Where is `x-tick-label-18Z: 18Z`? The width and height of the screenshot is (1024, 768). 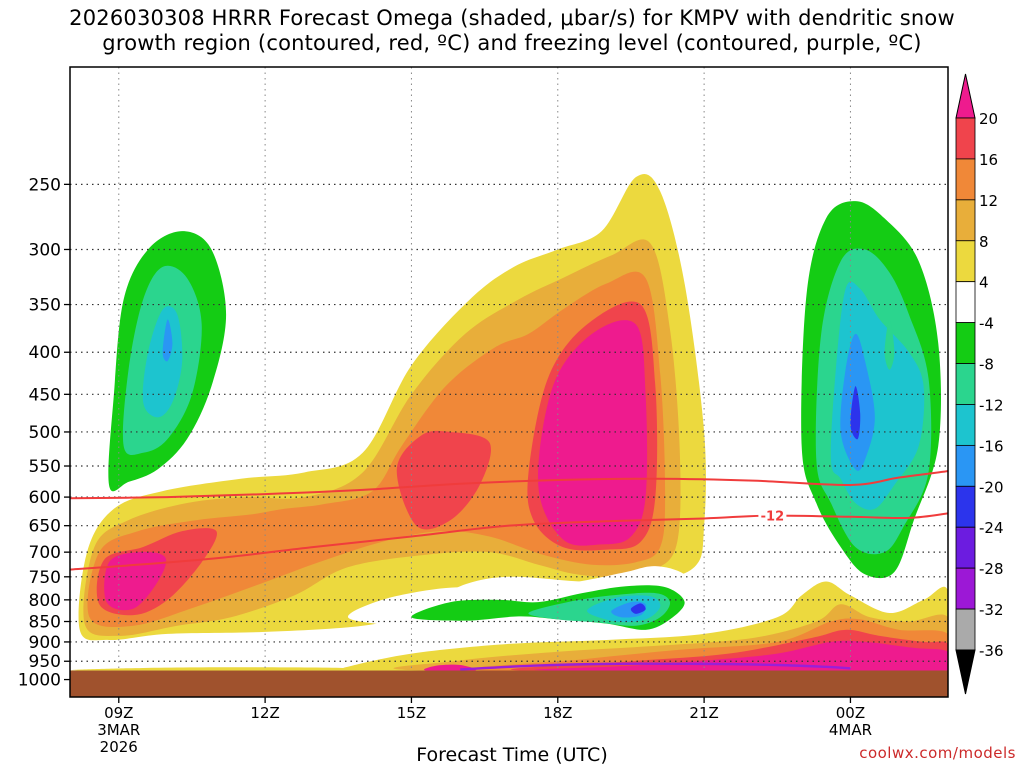 x-tick-label-18Z: 18Z is located at coordinates (557, 713).